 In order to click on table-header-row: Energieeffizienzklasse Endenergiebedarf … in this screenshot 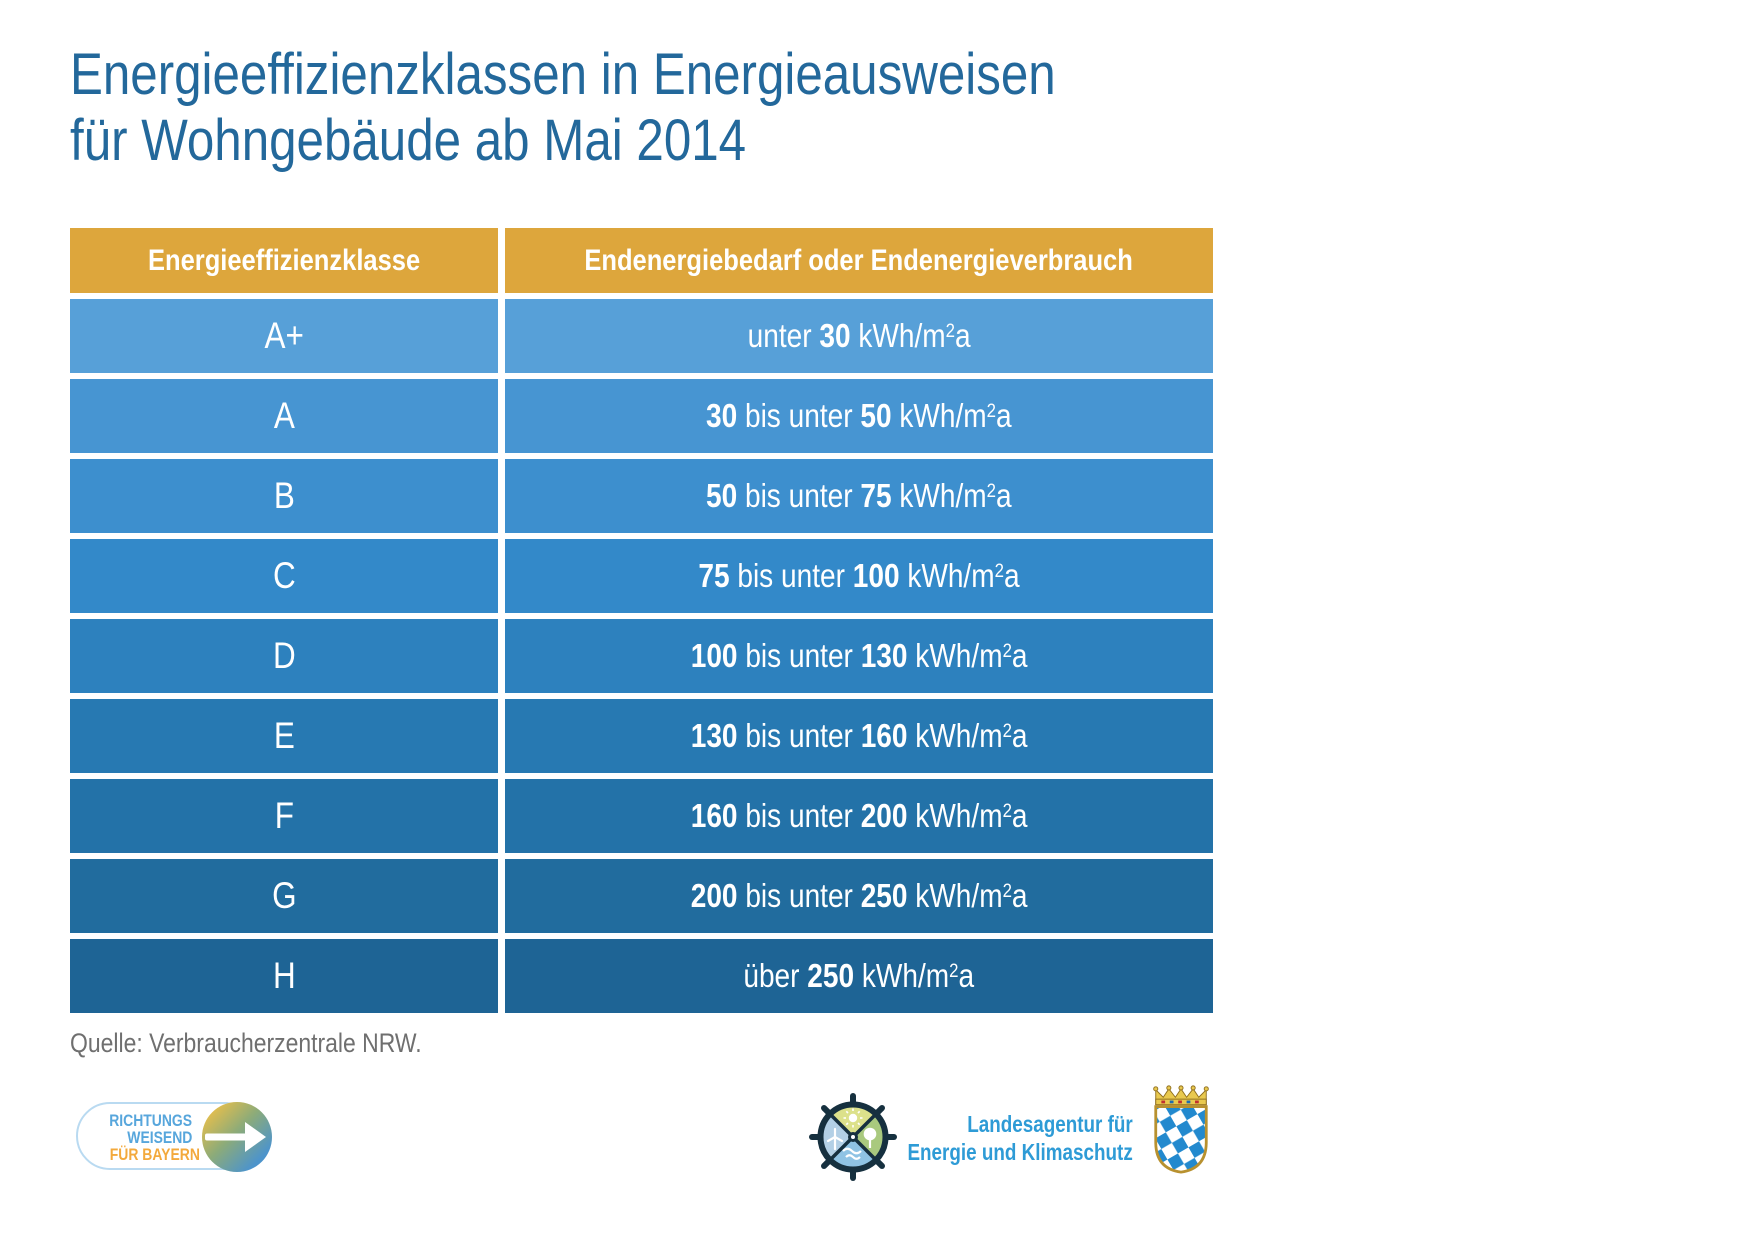, I will do `click(641, 260)`.